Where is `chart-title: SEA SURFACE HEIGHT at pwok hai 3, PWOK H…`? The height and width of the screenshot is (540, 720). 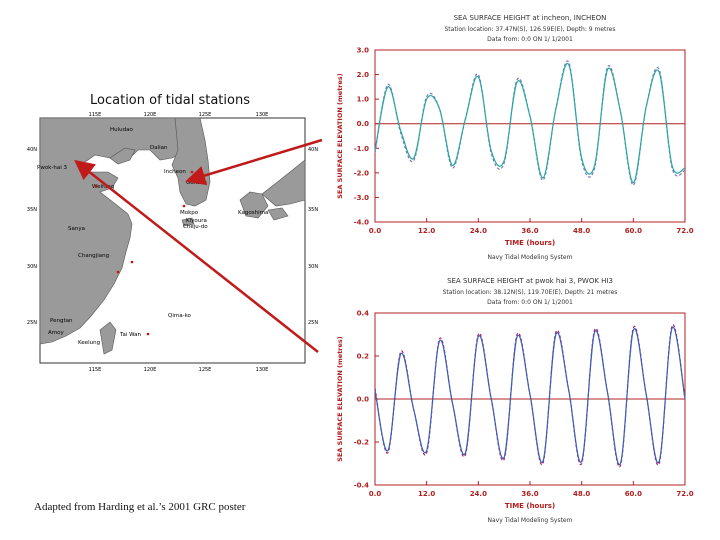 chart-title: SEA SURFACE HEIGHT at pwok hai 3, PWOK H… is located at coordinates (530, 281).